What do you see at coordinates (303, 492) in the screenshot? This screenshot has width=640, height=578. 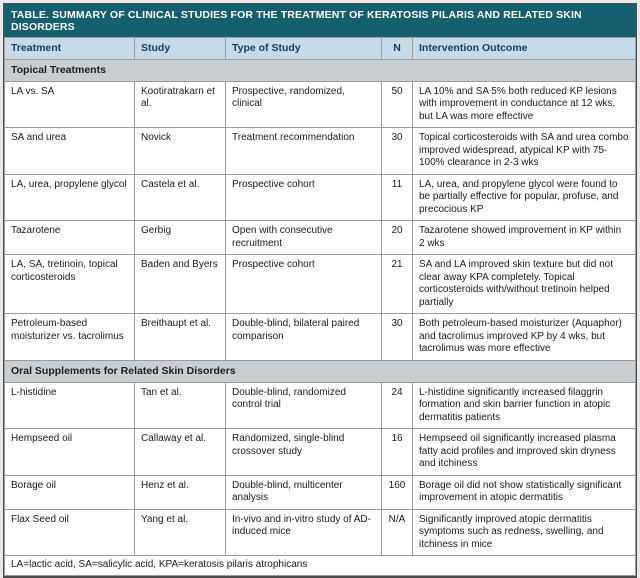 I see `type-cell: Double-blind, multicenter analysis` at bounding box center [303, 492].